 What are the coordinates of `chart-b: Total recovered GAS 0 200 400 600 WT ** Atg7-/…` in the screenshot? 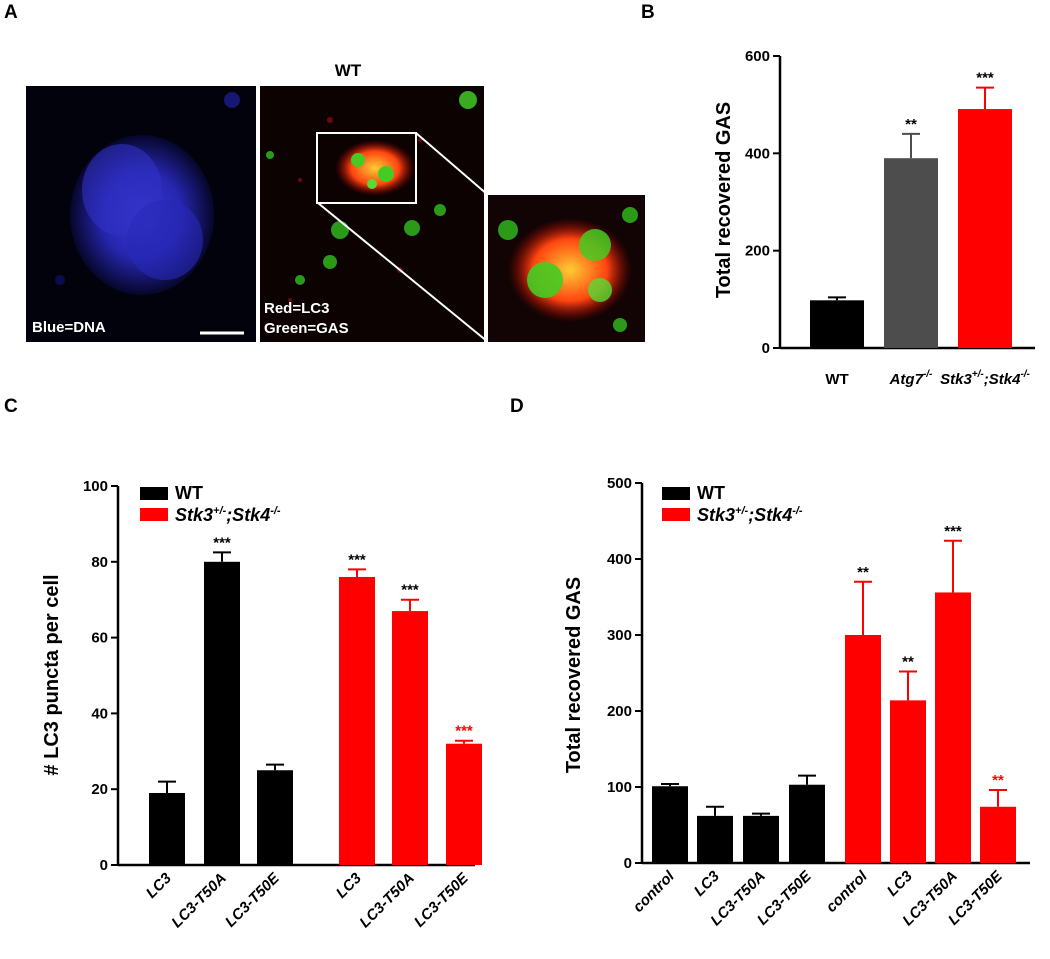 It's located at (874, 218).